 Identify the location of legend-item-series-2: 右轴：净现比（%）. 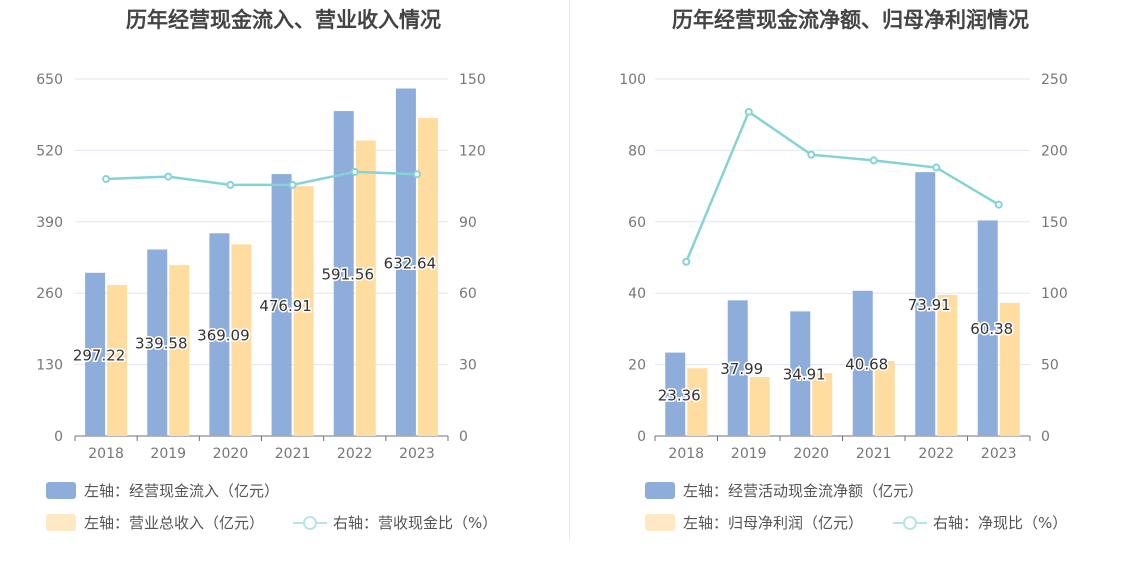
(980, 522).